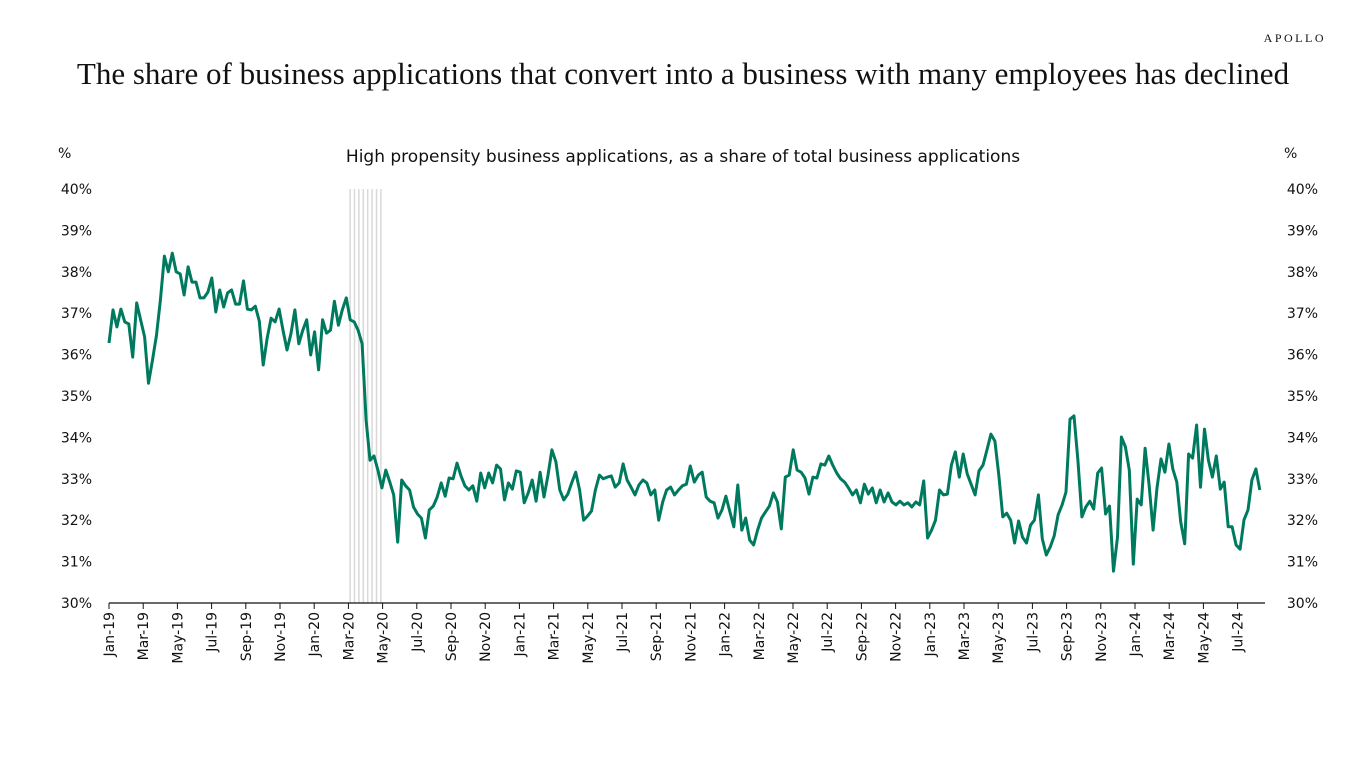 This screenshot has width=1366, height=768. What do you see at coordinates (1302, 480) in the screenshot?
I see `y-tick-label-right: 33%` at bounding box center [1302, 480].